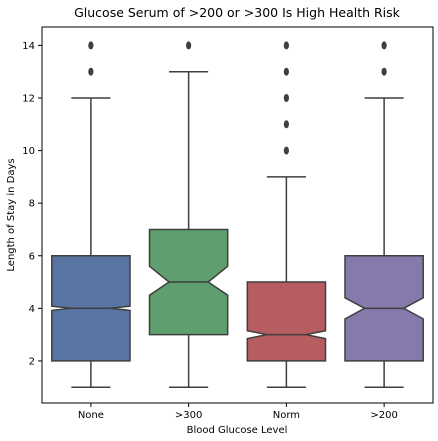 The height and width of the screenshot is (441, 438). Describe the element at coordinates (188, 415) in the screenshot. I see `x-tick-label: >300` at that location.